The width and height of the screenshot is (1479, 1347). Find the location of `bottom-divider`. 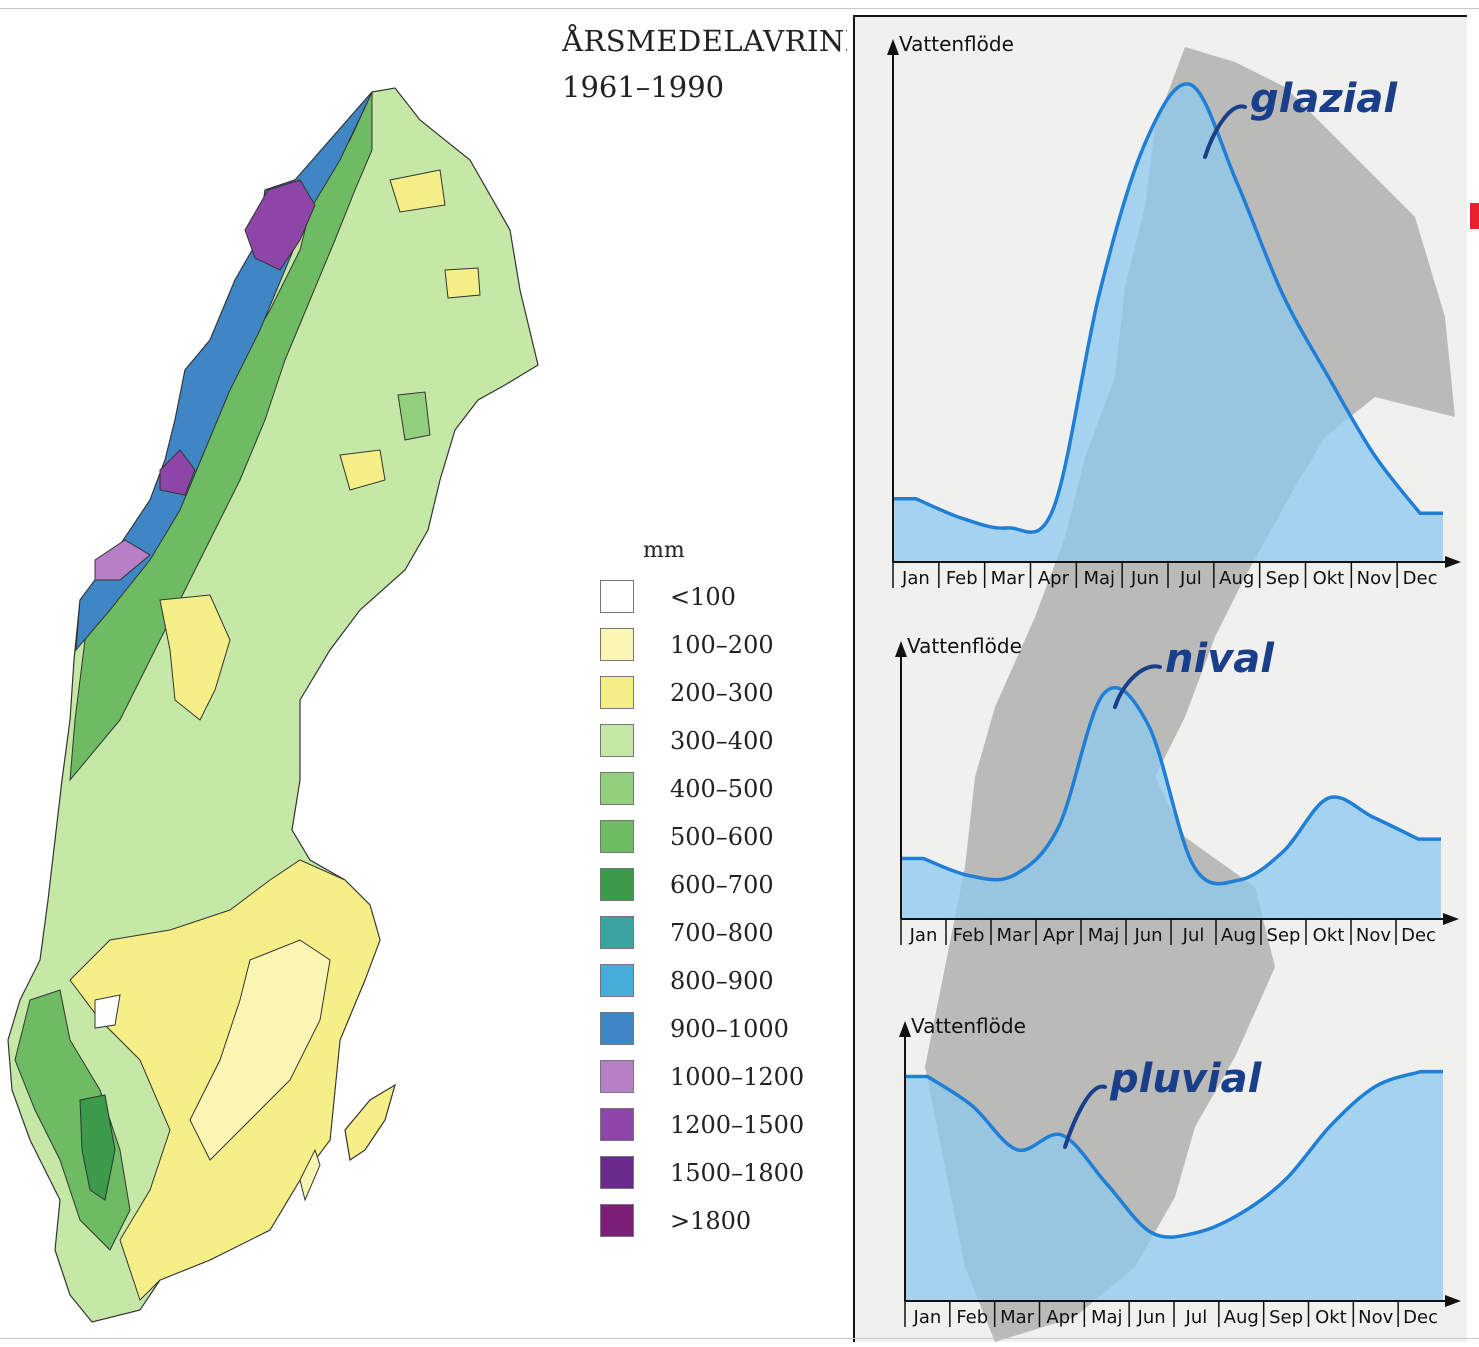

bottom-divider is located at coordinates (739, 1338).